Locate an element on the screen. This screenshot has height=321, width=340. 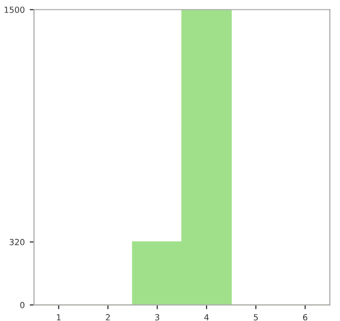
x-tick-label: 2 is located at coordinates (108, 317).